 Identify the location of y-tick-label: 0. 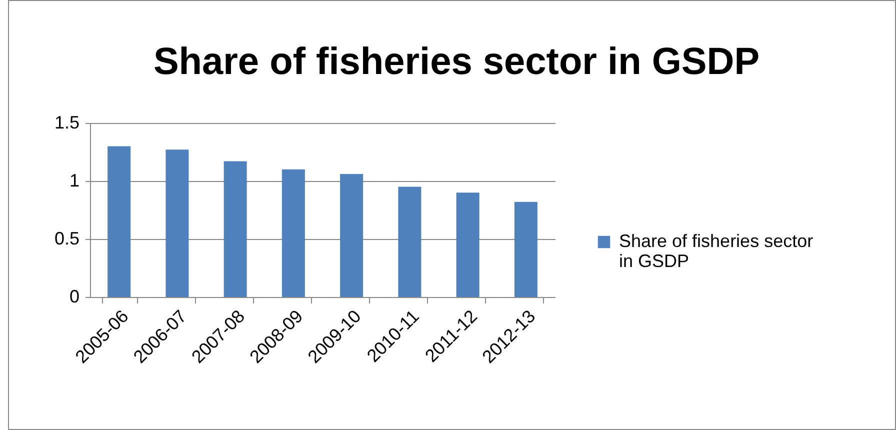
(74, 296).